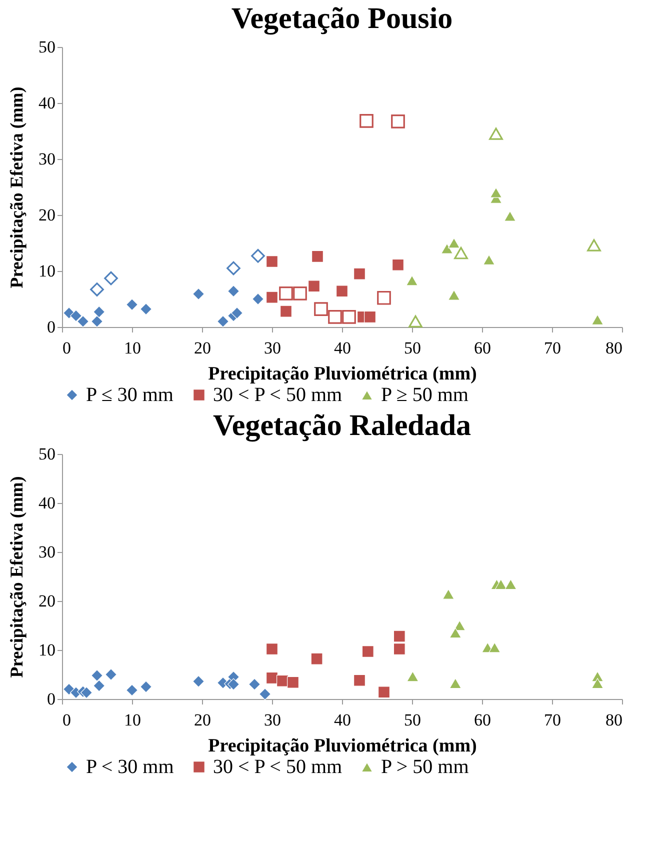 The height and width of the screenshot is (865, 668). What do you see at coordinates (342, 425) in the screenshot?
I see `chart-title: Vegetação Raledada` at bounding box center [342, 425].